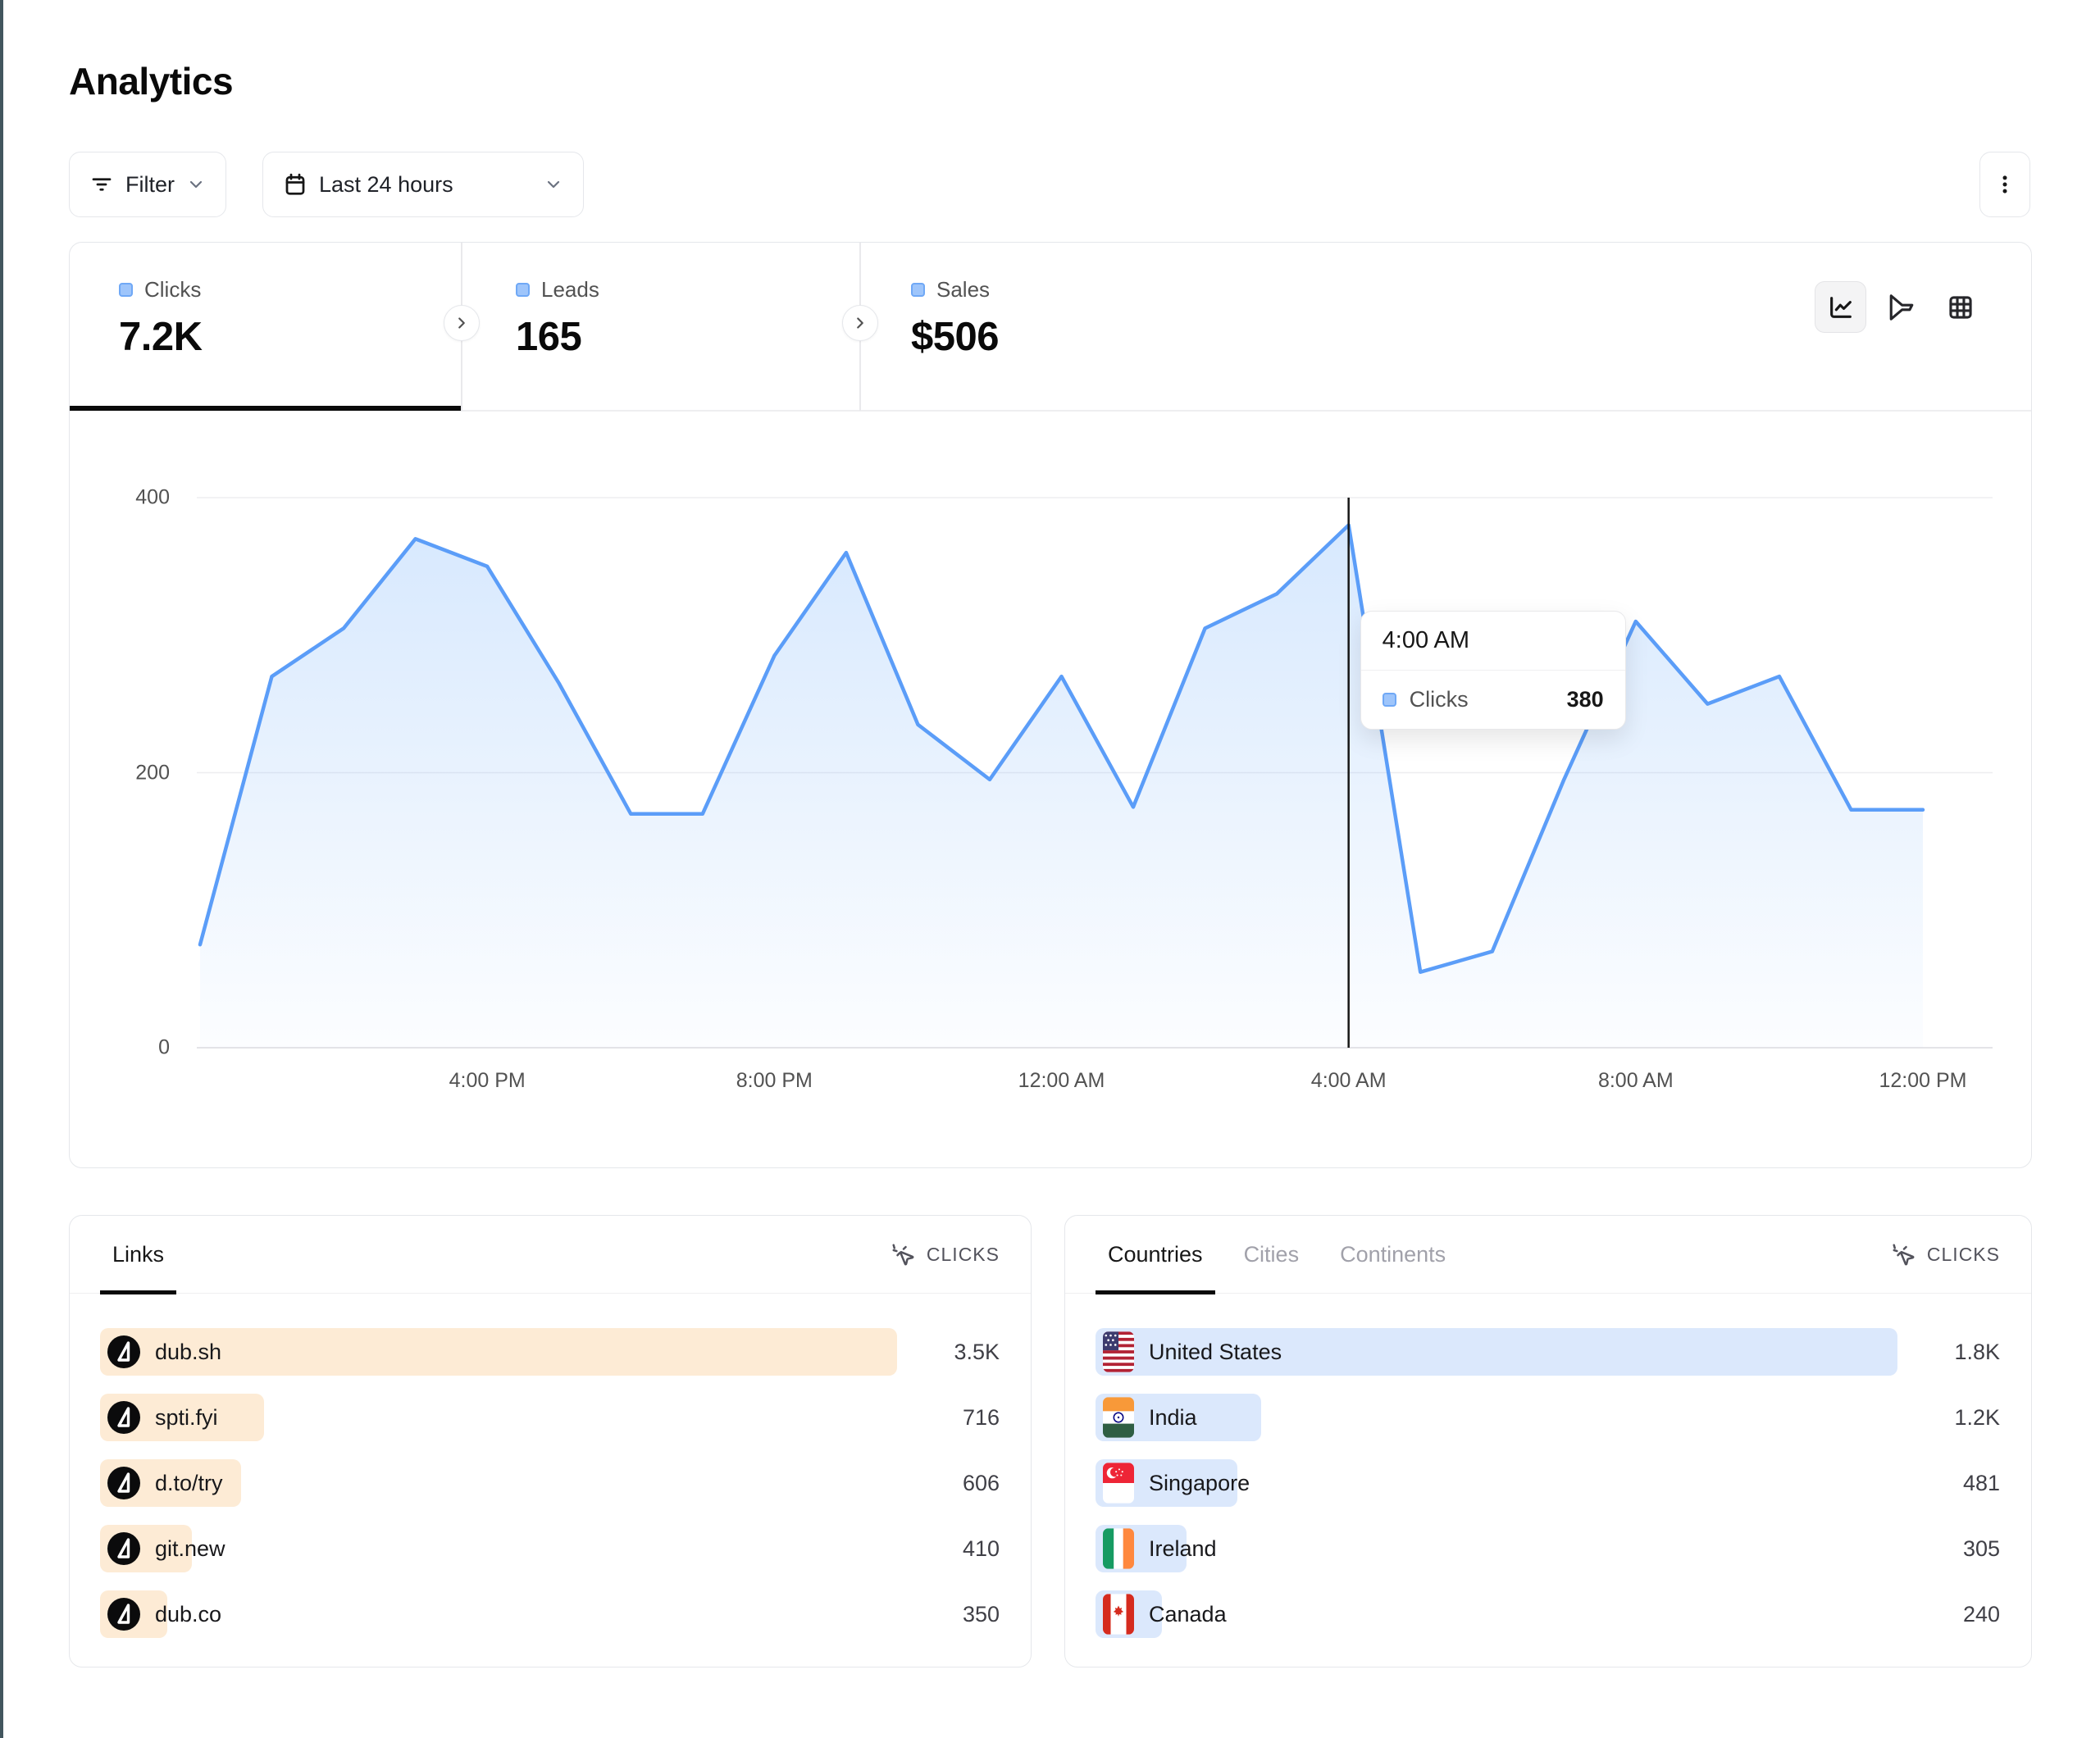  What do you see at coordinates (386, 184) in the screenshot?
I see `date-range-label: Last 24 hours` at bounding box center [386, 184].